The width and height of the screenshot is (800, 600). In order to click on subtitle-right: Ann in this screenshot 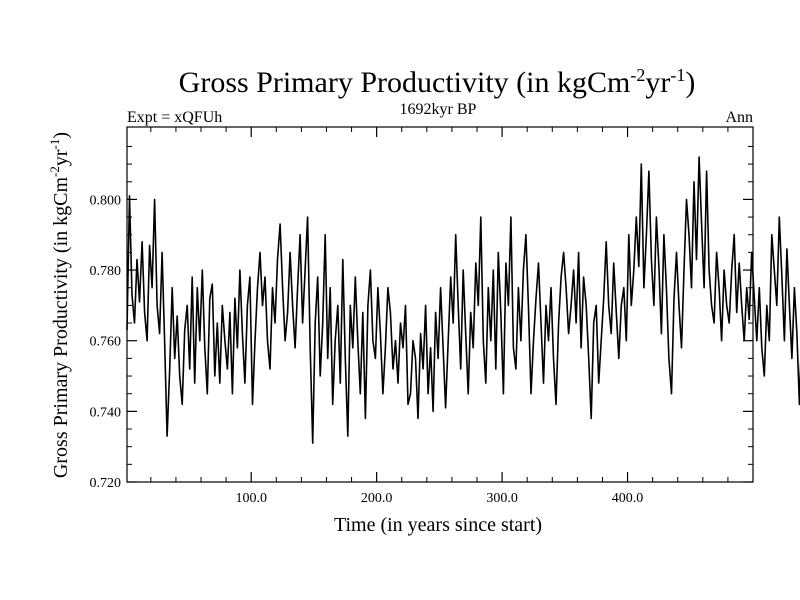, I will do `click(739, 117)`.